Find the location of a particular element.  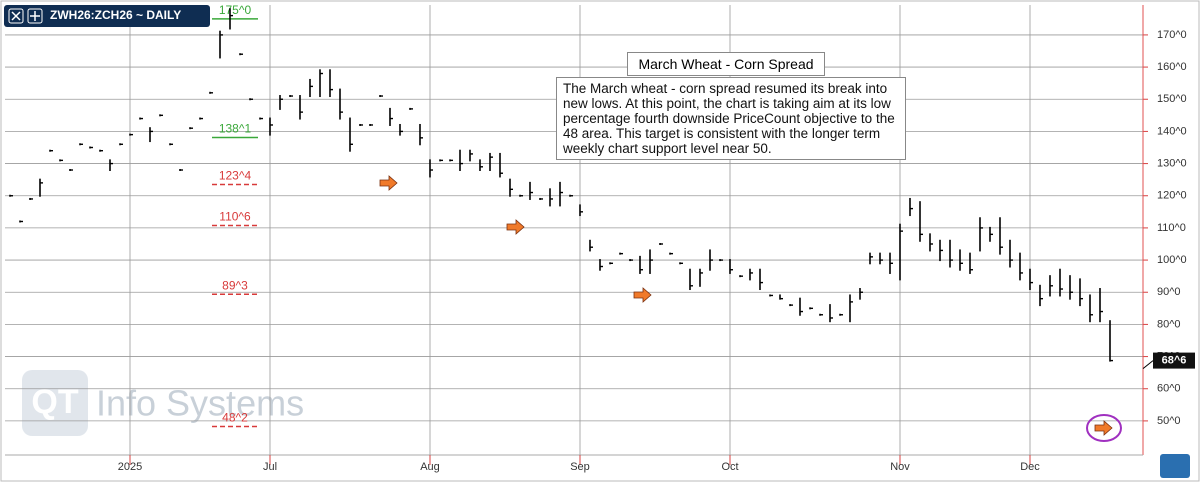

last-label: 68^6 is located at coordinates (1174, 360).